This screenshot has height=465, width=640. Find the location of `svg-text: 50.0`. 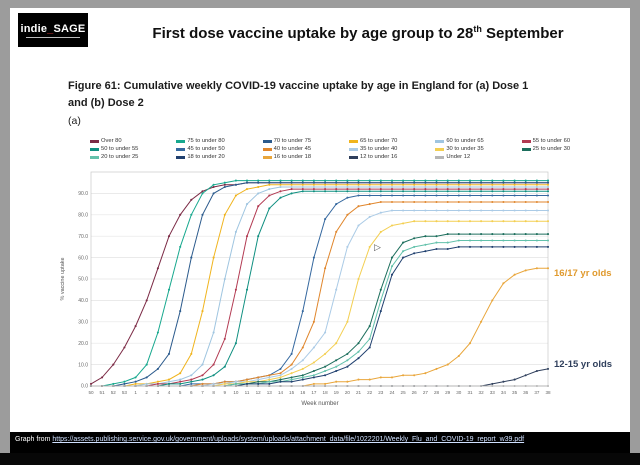

svg-text: 50.0 is located at coordinates (83, 280).